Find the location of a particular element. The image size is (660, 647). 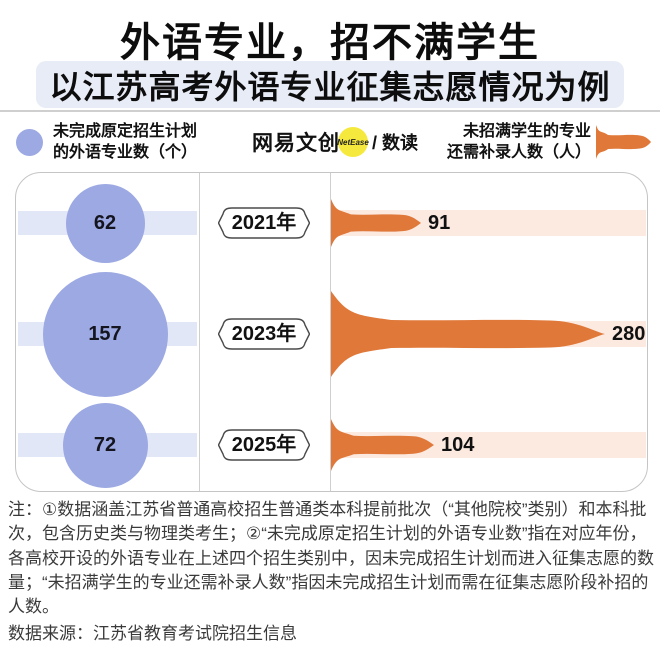

brand-logo: 网易文创 NetEase / 数读 is located at coordinates (335, 142).